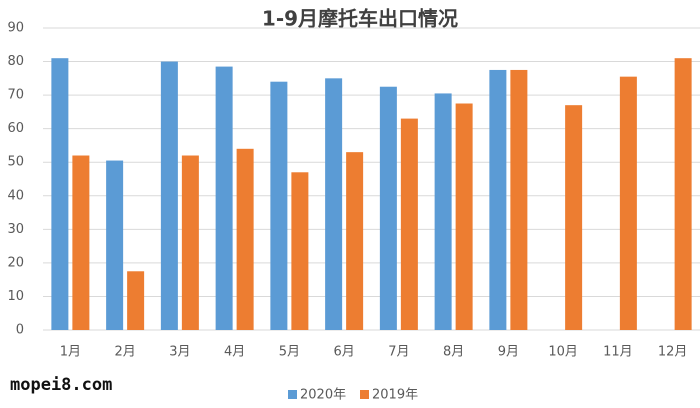 The image size is (700, 408). What do you see at coordinates (15, 28) in the screenshot?
I see `y-tick-label: 90` at bounding box center [15, 28].